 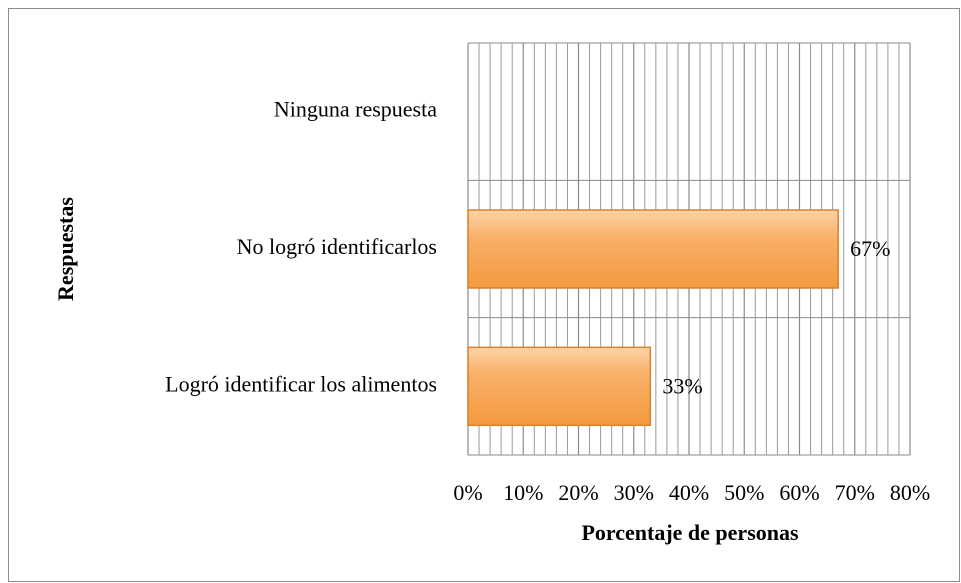 What do you see at coordinates (682, 385) in the screenshot?
I see `data-label: 33%` at bounding box center [682, 385].